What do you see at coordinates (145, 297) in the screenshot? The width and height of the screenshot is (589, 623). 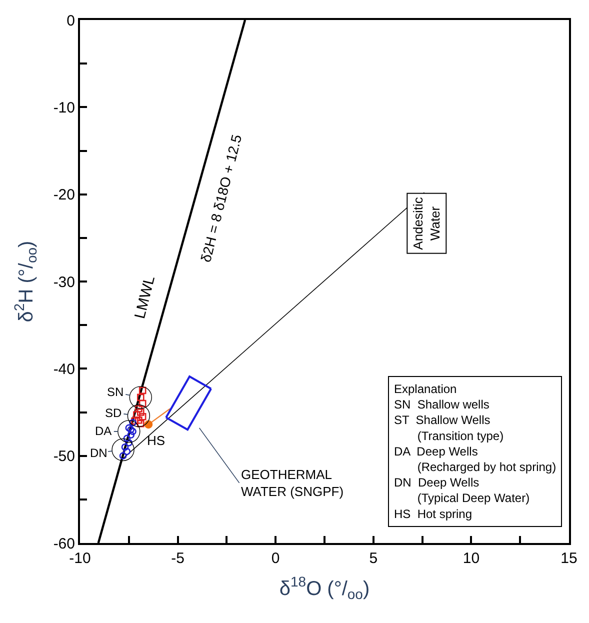 I see `annotation: LMWL` at bounding box center [145, 297].